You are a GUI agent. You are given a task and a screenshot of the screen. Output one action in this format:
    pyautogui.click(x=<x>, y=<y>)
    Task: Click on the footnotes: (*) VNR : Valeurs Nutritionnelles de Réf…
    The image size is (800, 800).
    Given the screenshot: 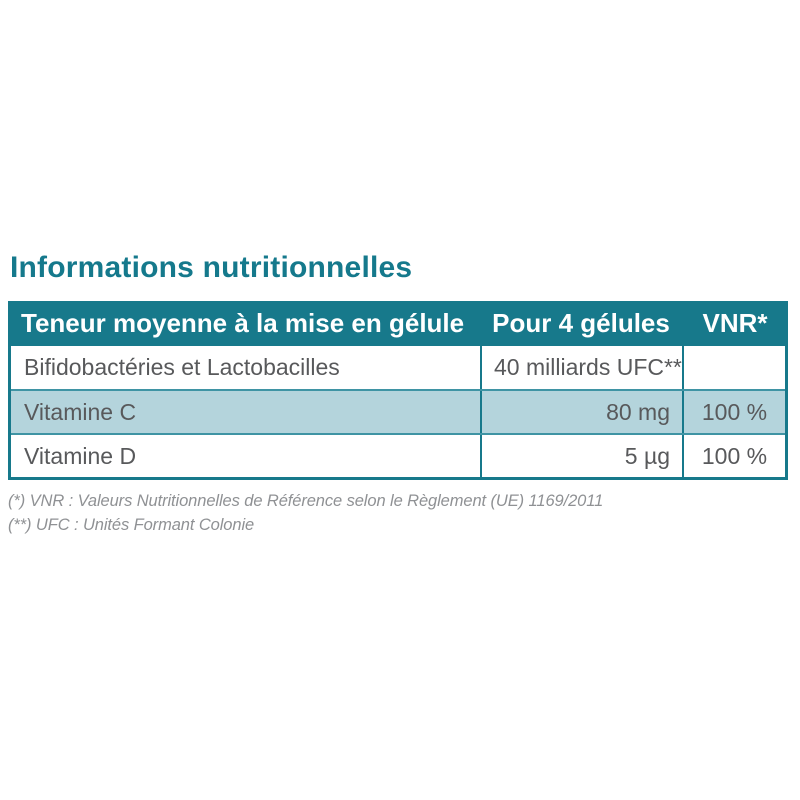 What is the action you would take?
    pyautogui.click(x=399, y=513)
    